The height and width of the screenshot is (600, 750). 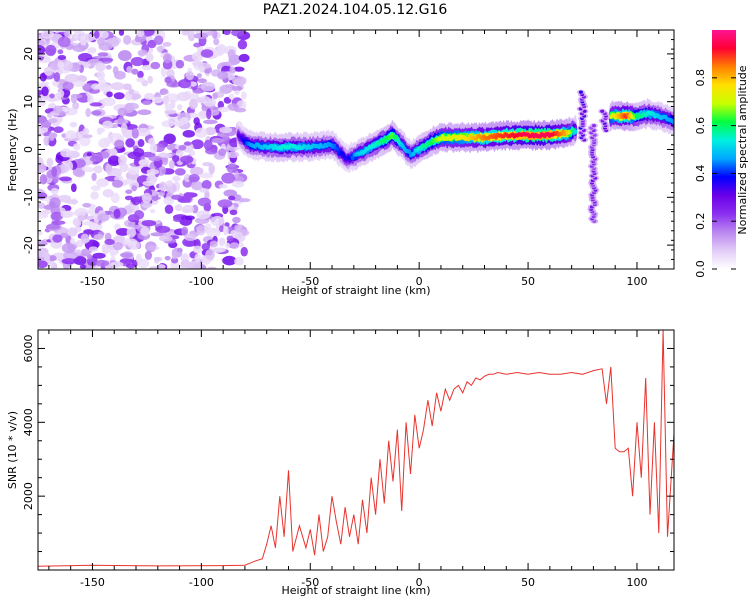 I want to click on snr-y-axis-label: SNR (10 * v/v), so click(x=12, y=450).